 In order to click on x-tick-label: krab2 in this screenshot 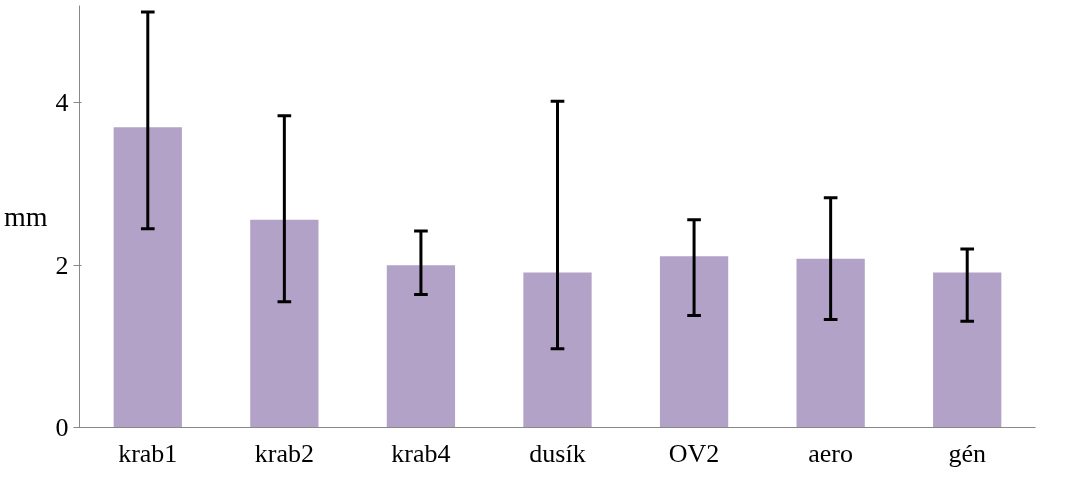, I will do `click(284, 453)`.